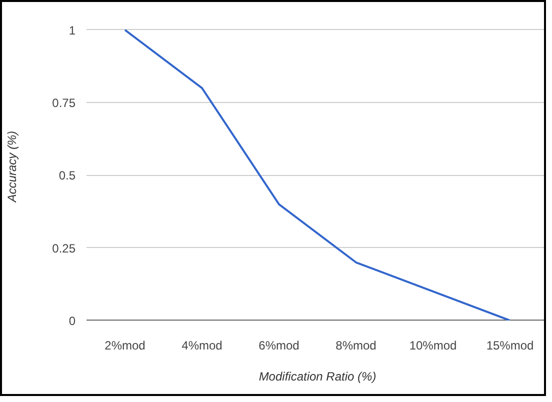 The height and width of the screenshot is (402, 552). I want to click on x-tick-label: 15%mod, so click(510, 345).